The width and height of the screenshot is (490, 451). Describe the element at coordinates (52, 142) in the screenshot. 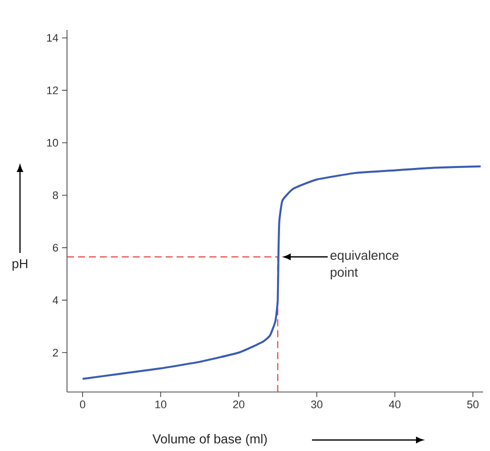

I see `y-tick-label: 10` at that location.